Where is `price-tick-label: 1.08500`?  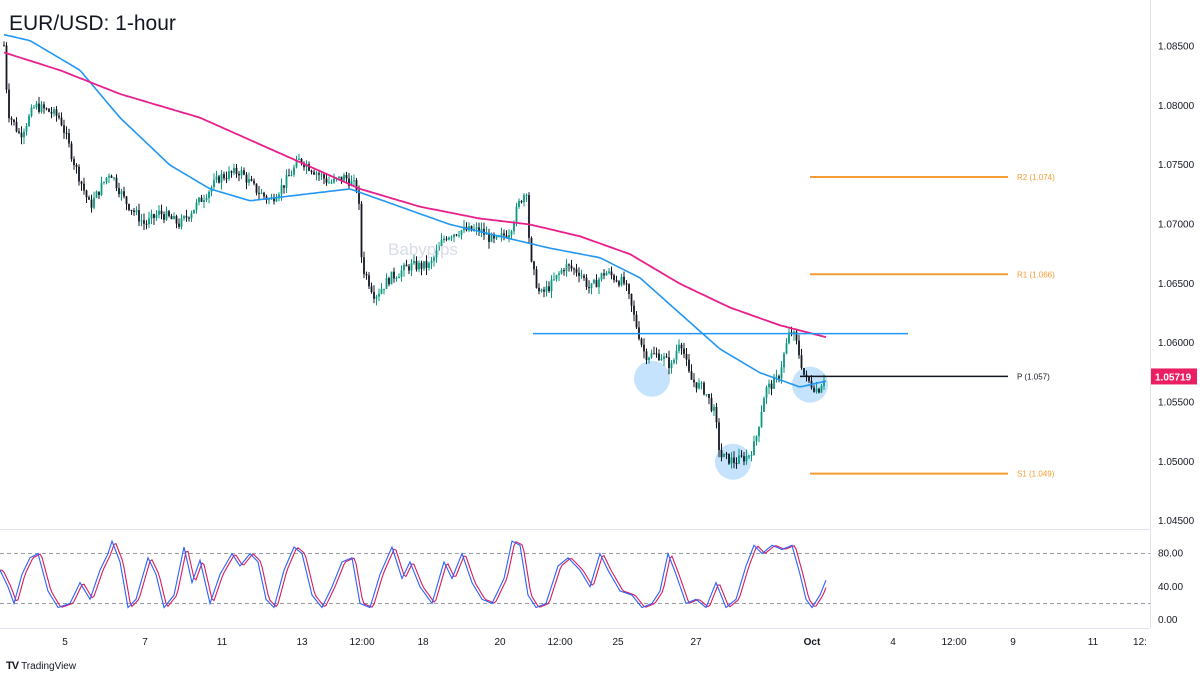 price-tick-label: 1.08500 is located at coordinates (1176, 47).